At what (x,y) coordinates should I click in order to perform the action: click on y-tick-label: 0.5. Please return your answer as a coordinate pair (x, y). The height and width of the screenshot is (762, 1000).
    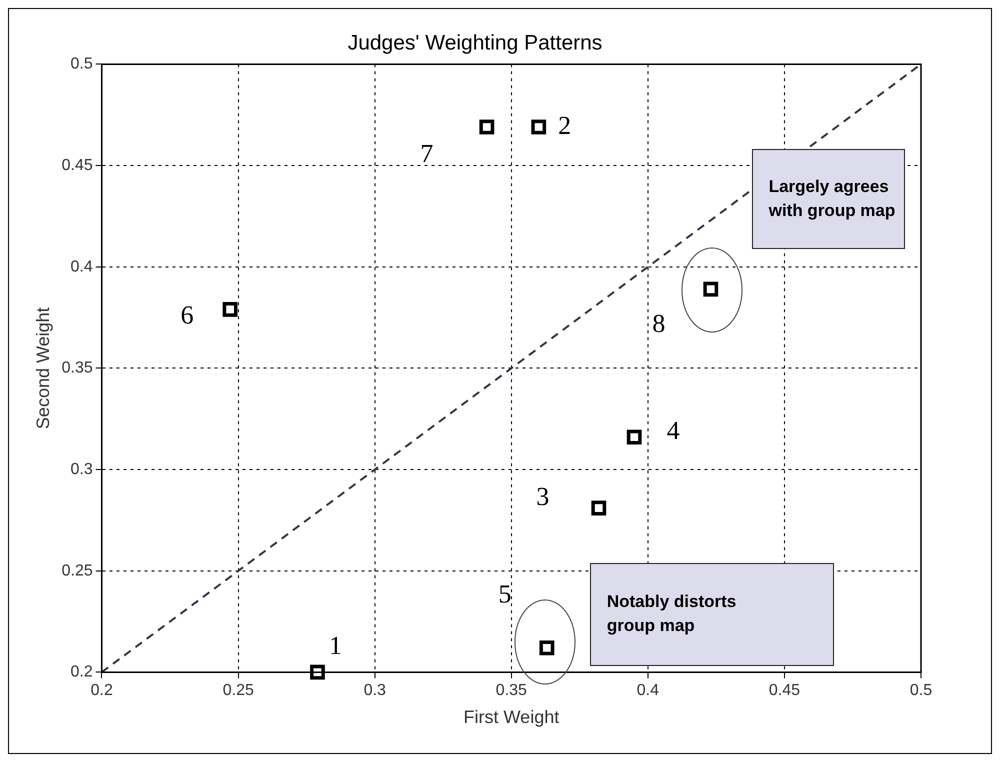
    Looking at the image, I should click on (81, 64).